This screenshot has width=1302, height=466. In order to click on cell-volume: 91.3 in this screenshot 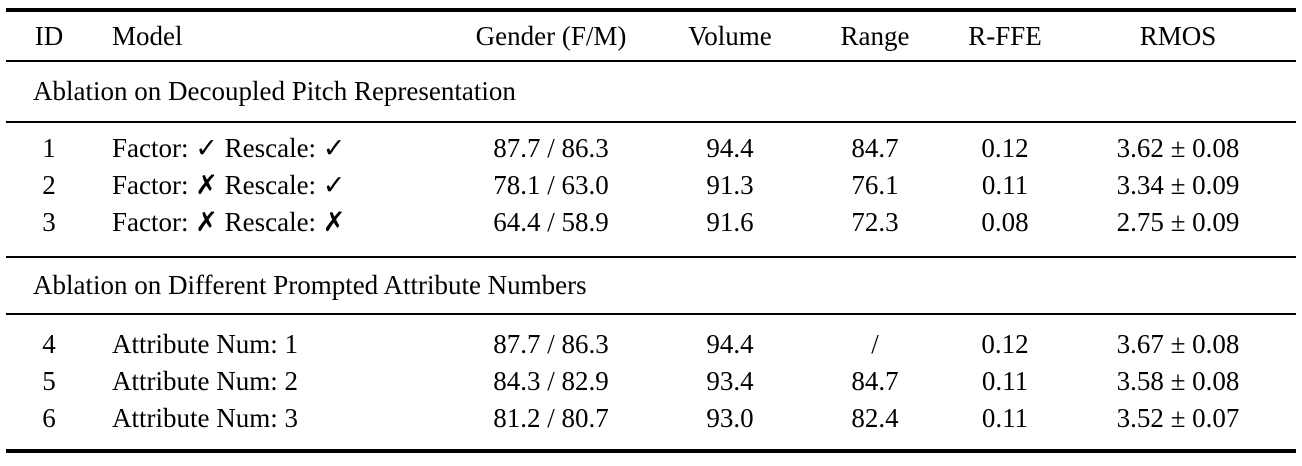, I will do `click(730, 185)`.